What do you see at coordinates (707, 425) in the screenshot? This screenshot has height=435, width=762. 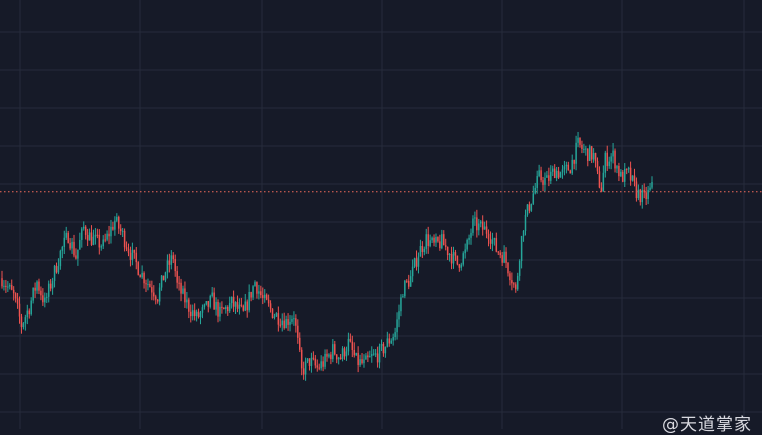 I see `watermark-label: @天道掌家` at bounding box center [707, 425].